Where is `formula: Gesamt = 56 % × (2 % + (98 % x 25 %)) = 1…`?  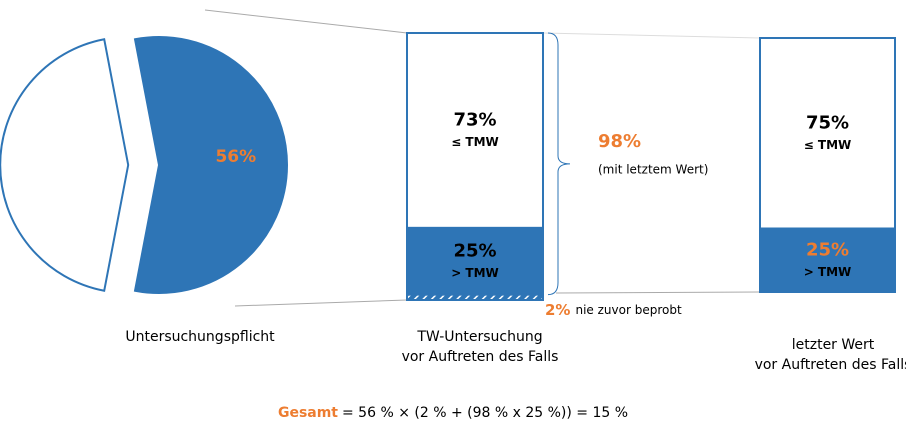 formula: Gesamt = 56 % × (2 % + (98 % x 25 %)) = 1… is located at coordinates (453, 413).